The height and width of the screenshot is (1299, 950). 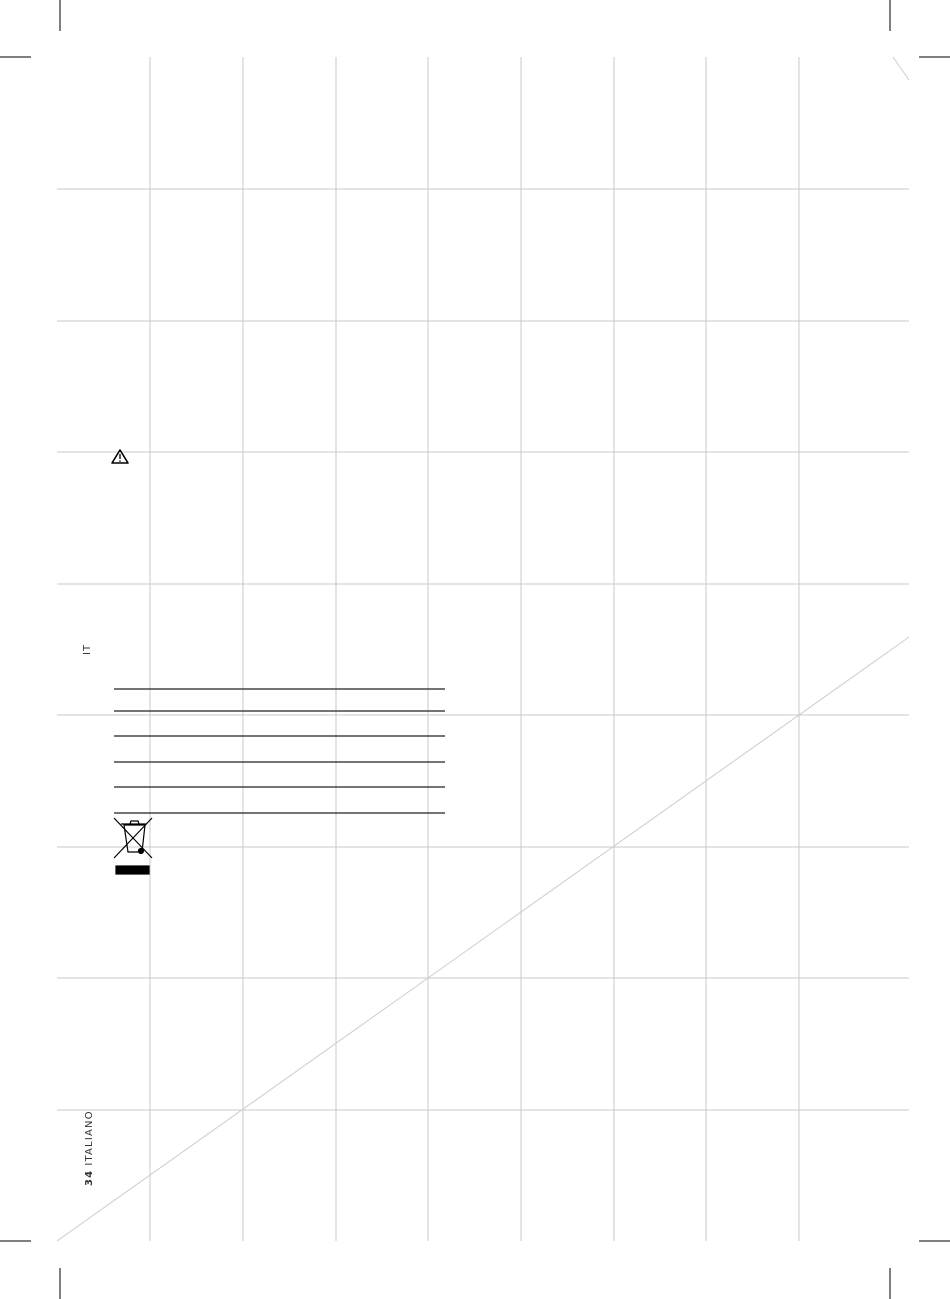 I want to click on corner-diagonal, so click(x=901, y=68).